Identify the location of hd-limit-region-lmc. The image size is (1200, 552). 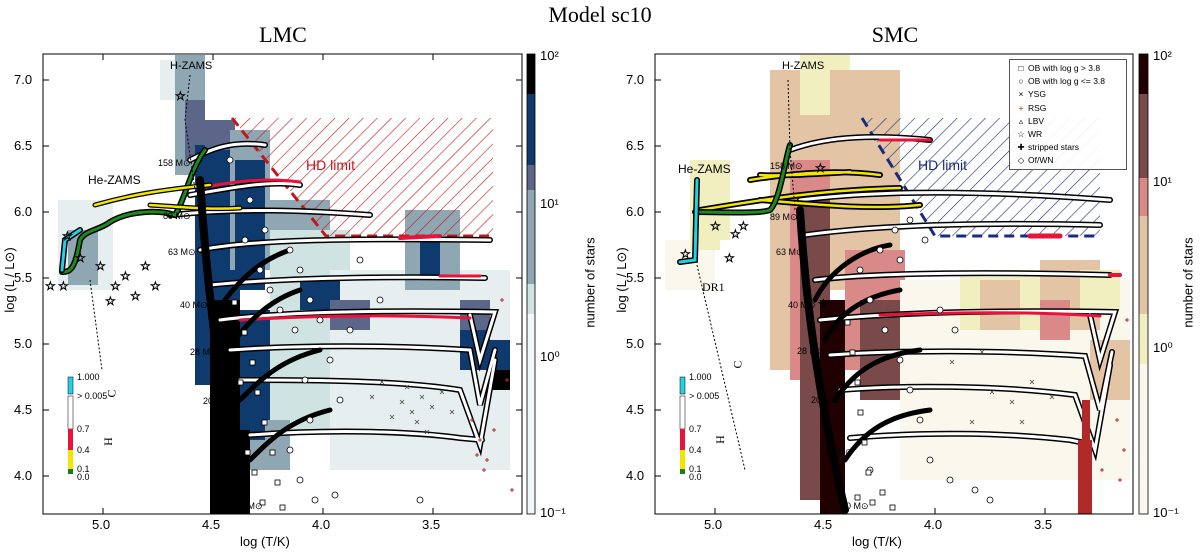
(362, 177).